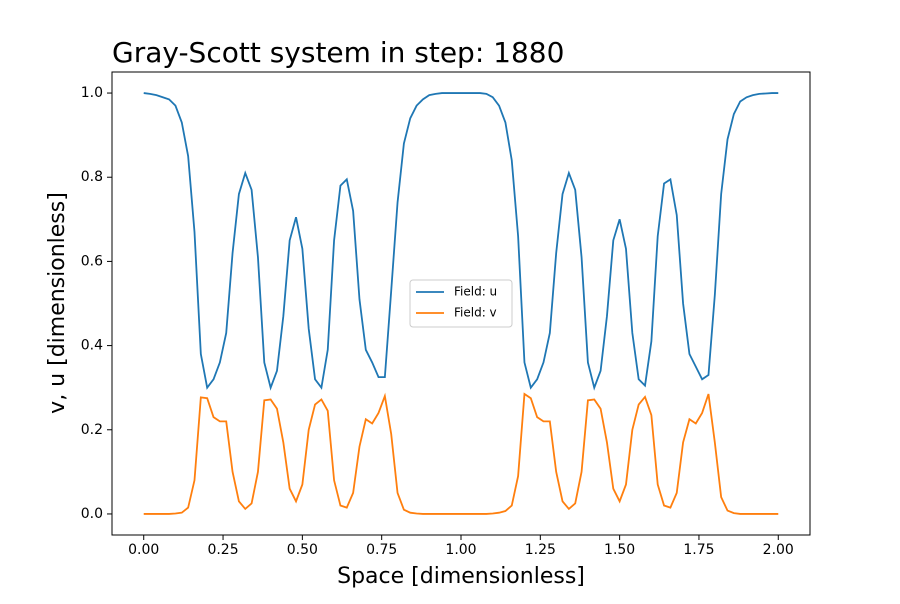 The height and width of the screenshot is (604, 900). Describe the element at coordinates (92, 430) in the screenshot. I see `y-tick-label: 0.2` at that location.